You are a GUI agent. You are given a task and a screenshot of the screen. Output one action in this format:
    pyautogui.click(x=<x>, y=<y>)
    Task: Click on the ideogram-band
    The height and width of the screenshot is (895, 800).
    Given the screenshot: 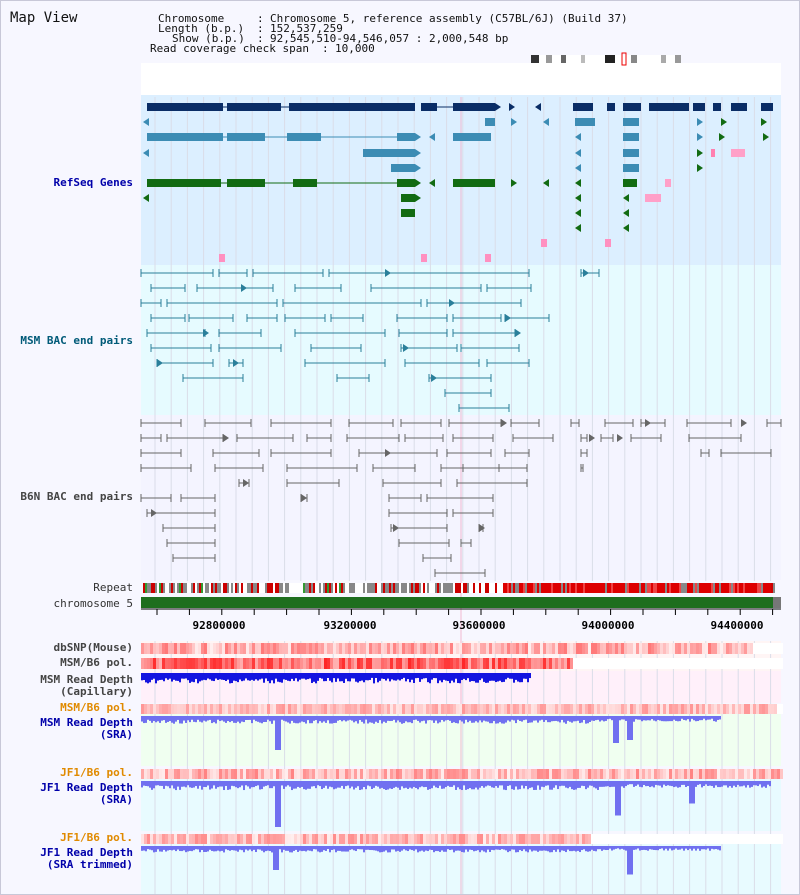 What is the action you would take?
    pyautogui.click(x=549, y=59)
    